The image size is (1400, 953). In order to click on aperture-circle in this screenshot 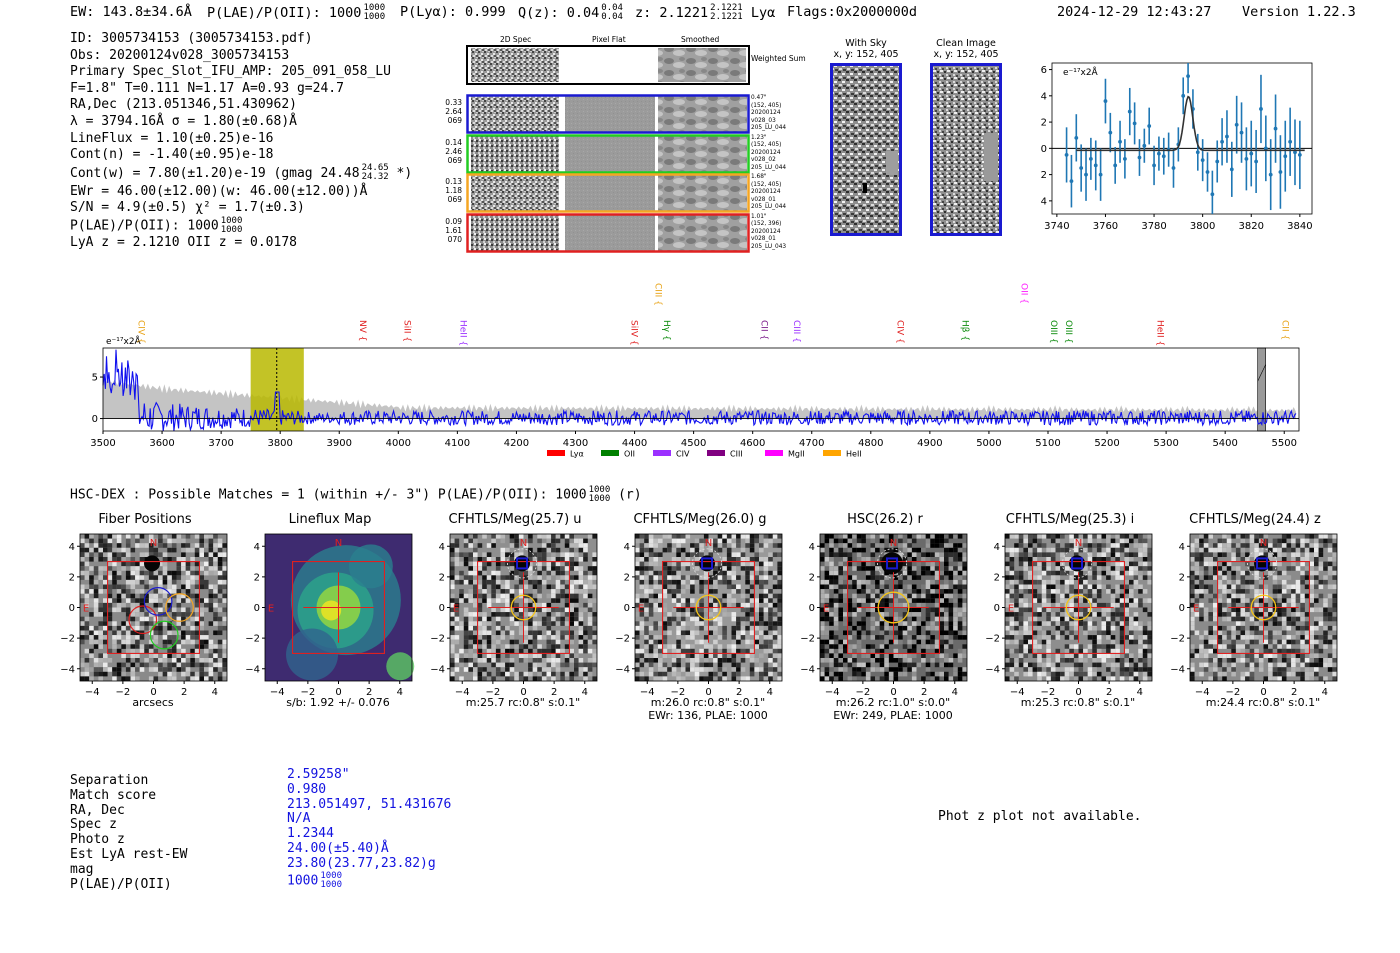, I will do `click(893, 607)`.